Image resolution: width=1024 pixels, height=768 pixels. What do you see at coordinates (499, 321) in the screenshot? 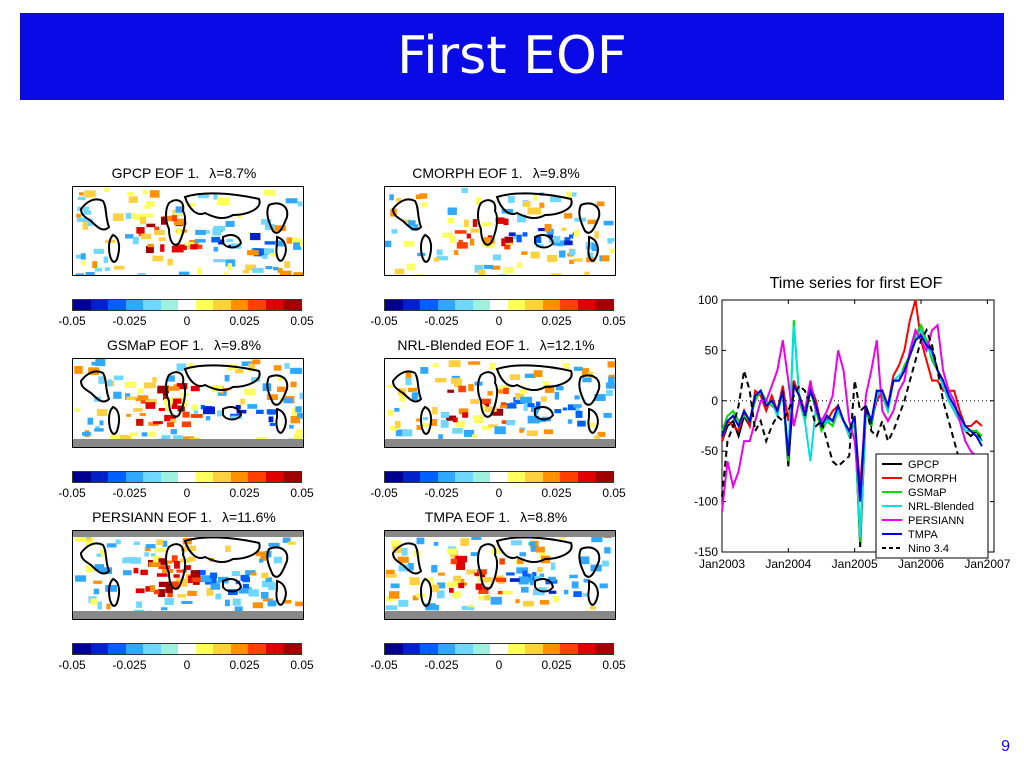
I see `colorbar-tick-label: 0` at bounding box center [499, 321].